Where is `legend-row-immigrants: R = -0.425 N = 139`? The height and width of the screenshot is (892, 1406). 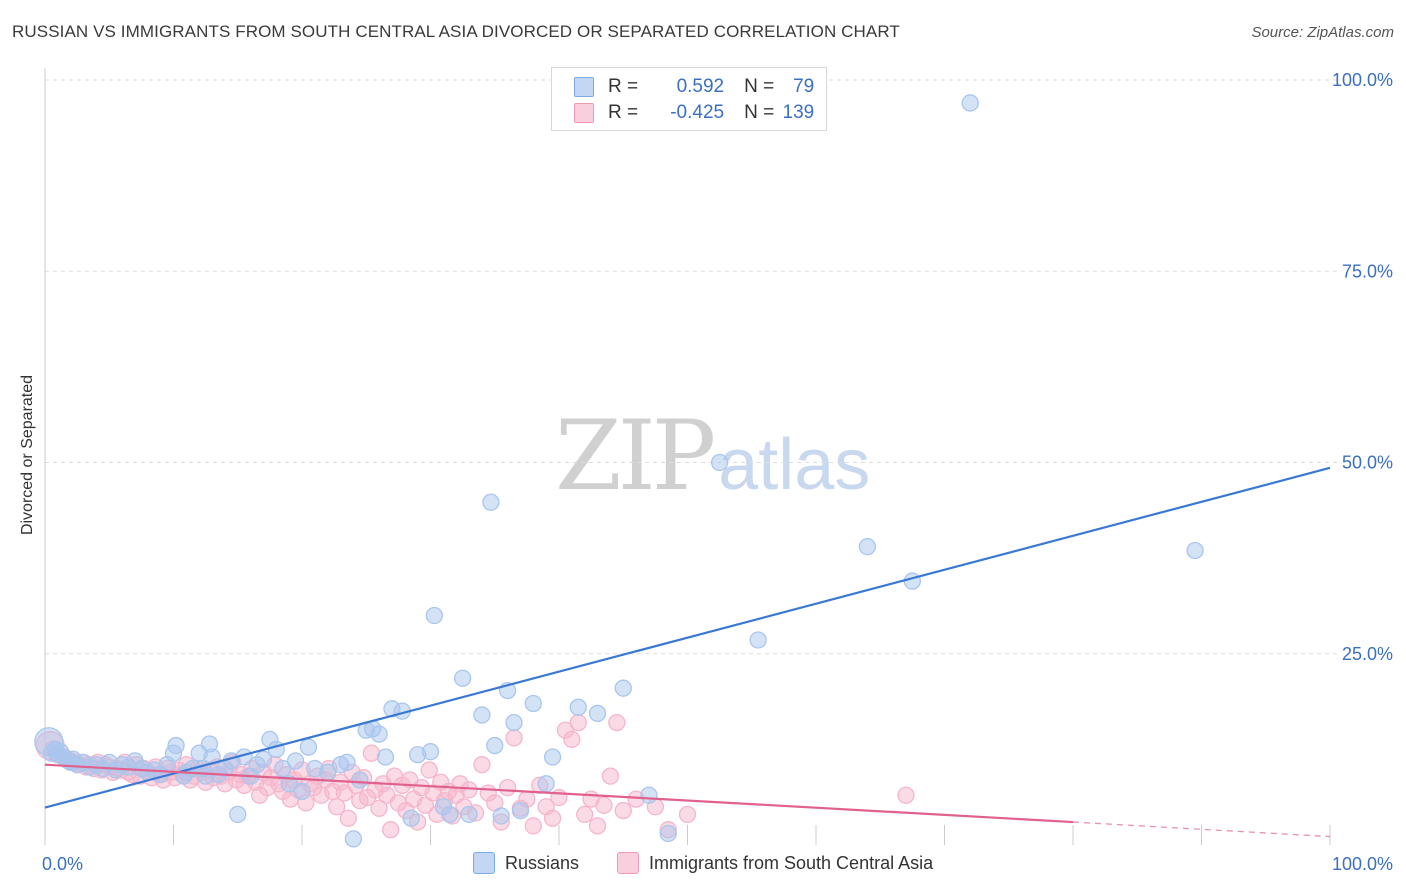 legend-row-immigrants: R = -0.425 N = 139 is located at coordinates (694, 113).